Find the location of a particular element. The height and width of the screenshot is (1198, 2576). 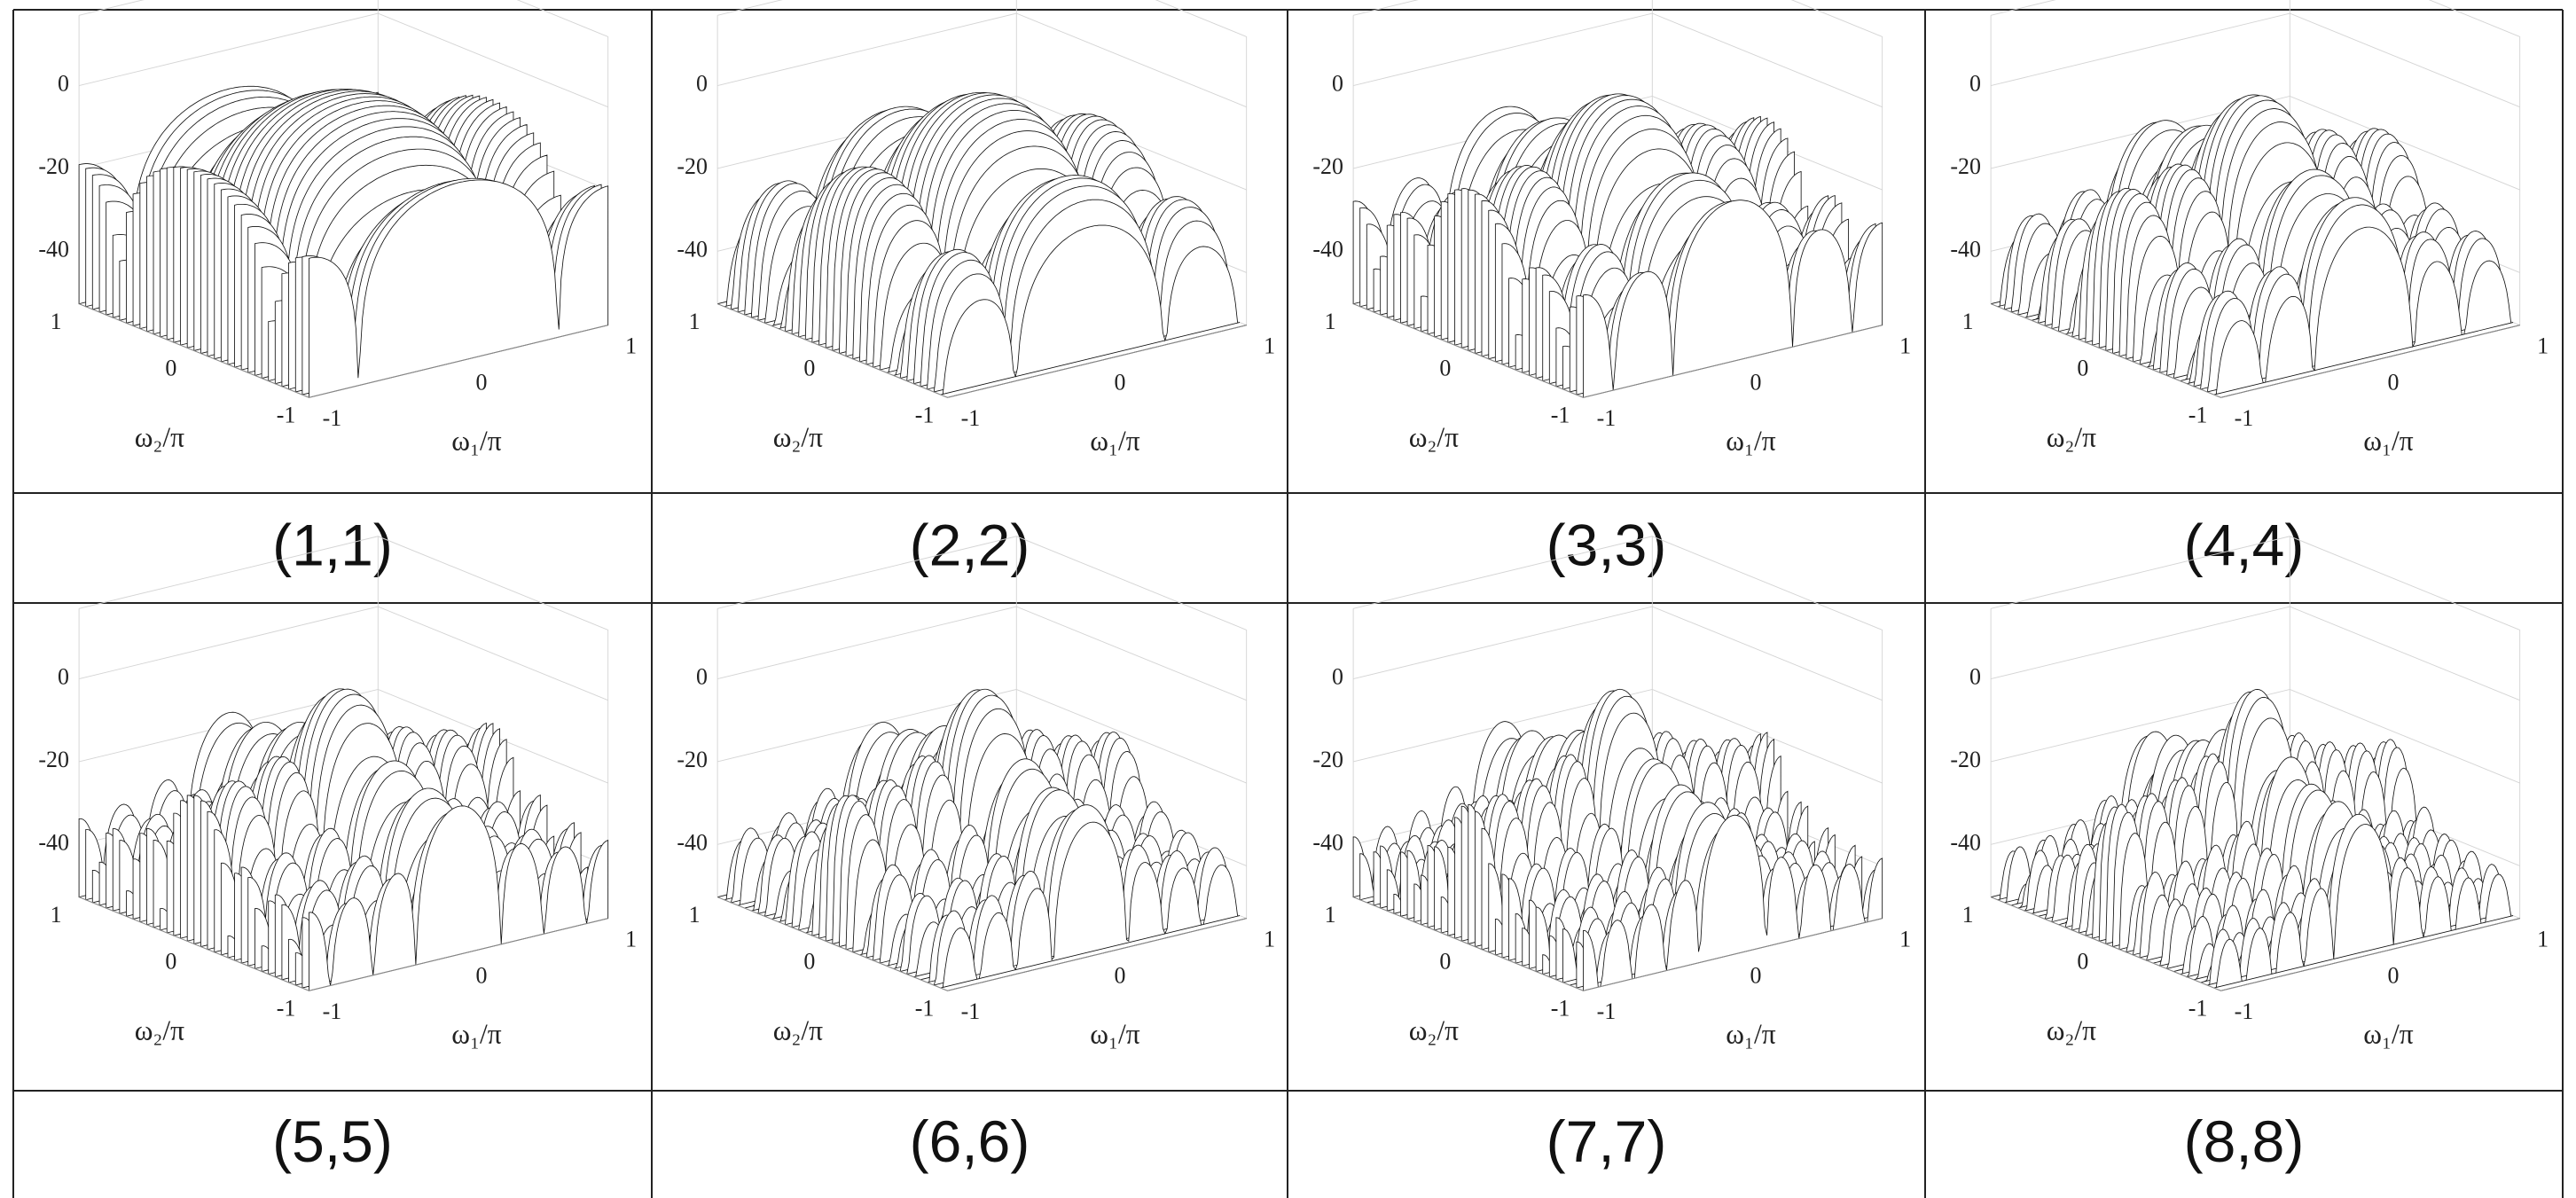

panel-label: (6,6) is located at coordinates (970, 1141).